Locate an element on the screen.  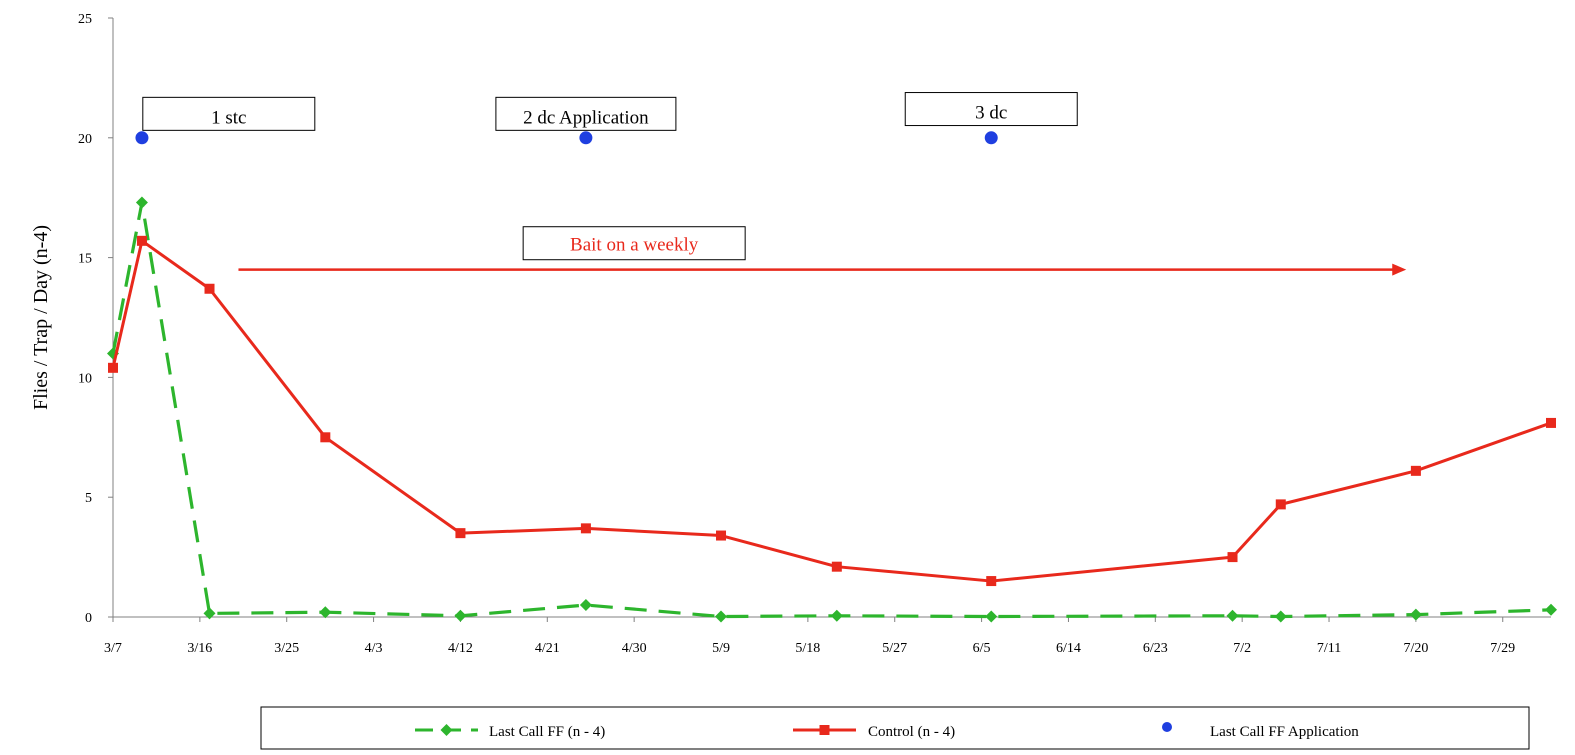
y-tick-label: 5 is located at coordinates (88, 498).